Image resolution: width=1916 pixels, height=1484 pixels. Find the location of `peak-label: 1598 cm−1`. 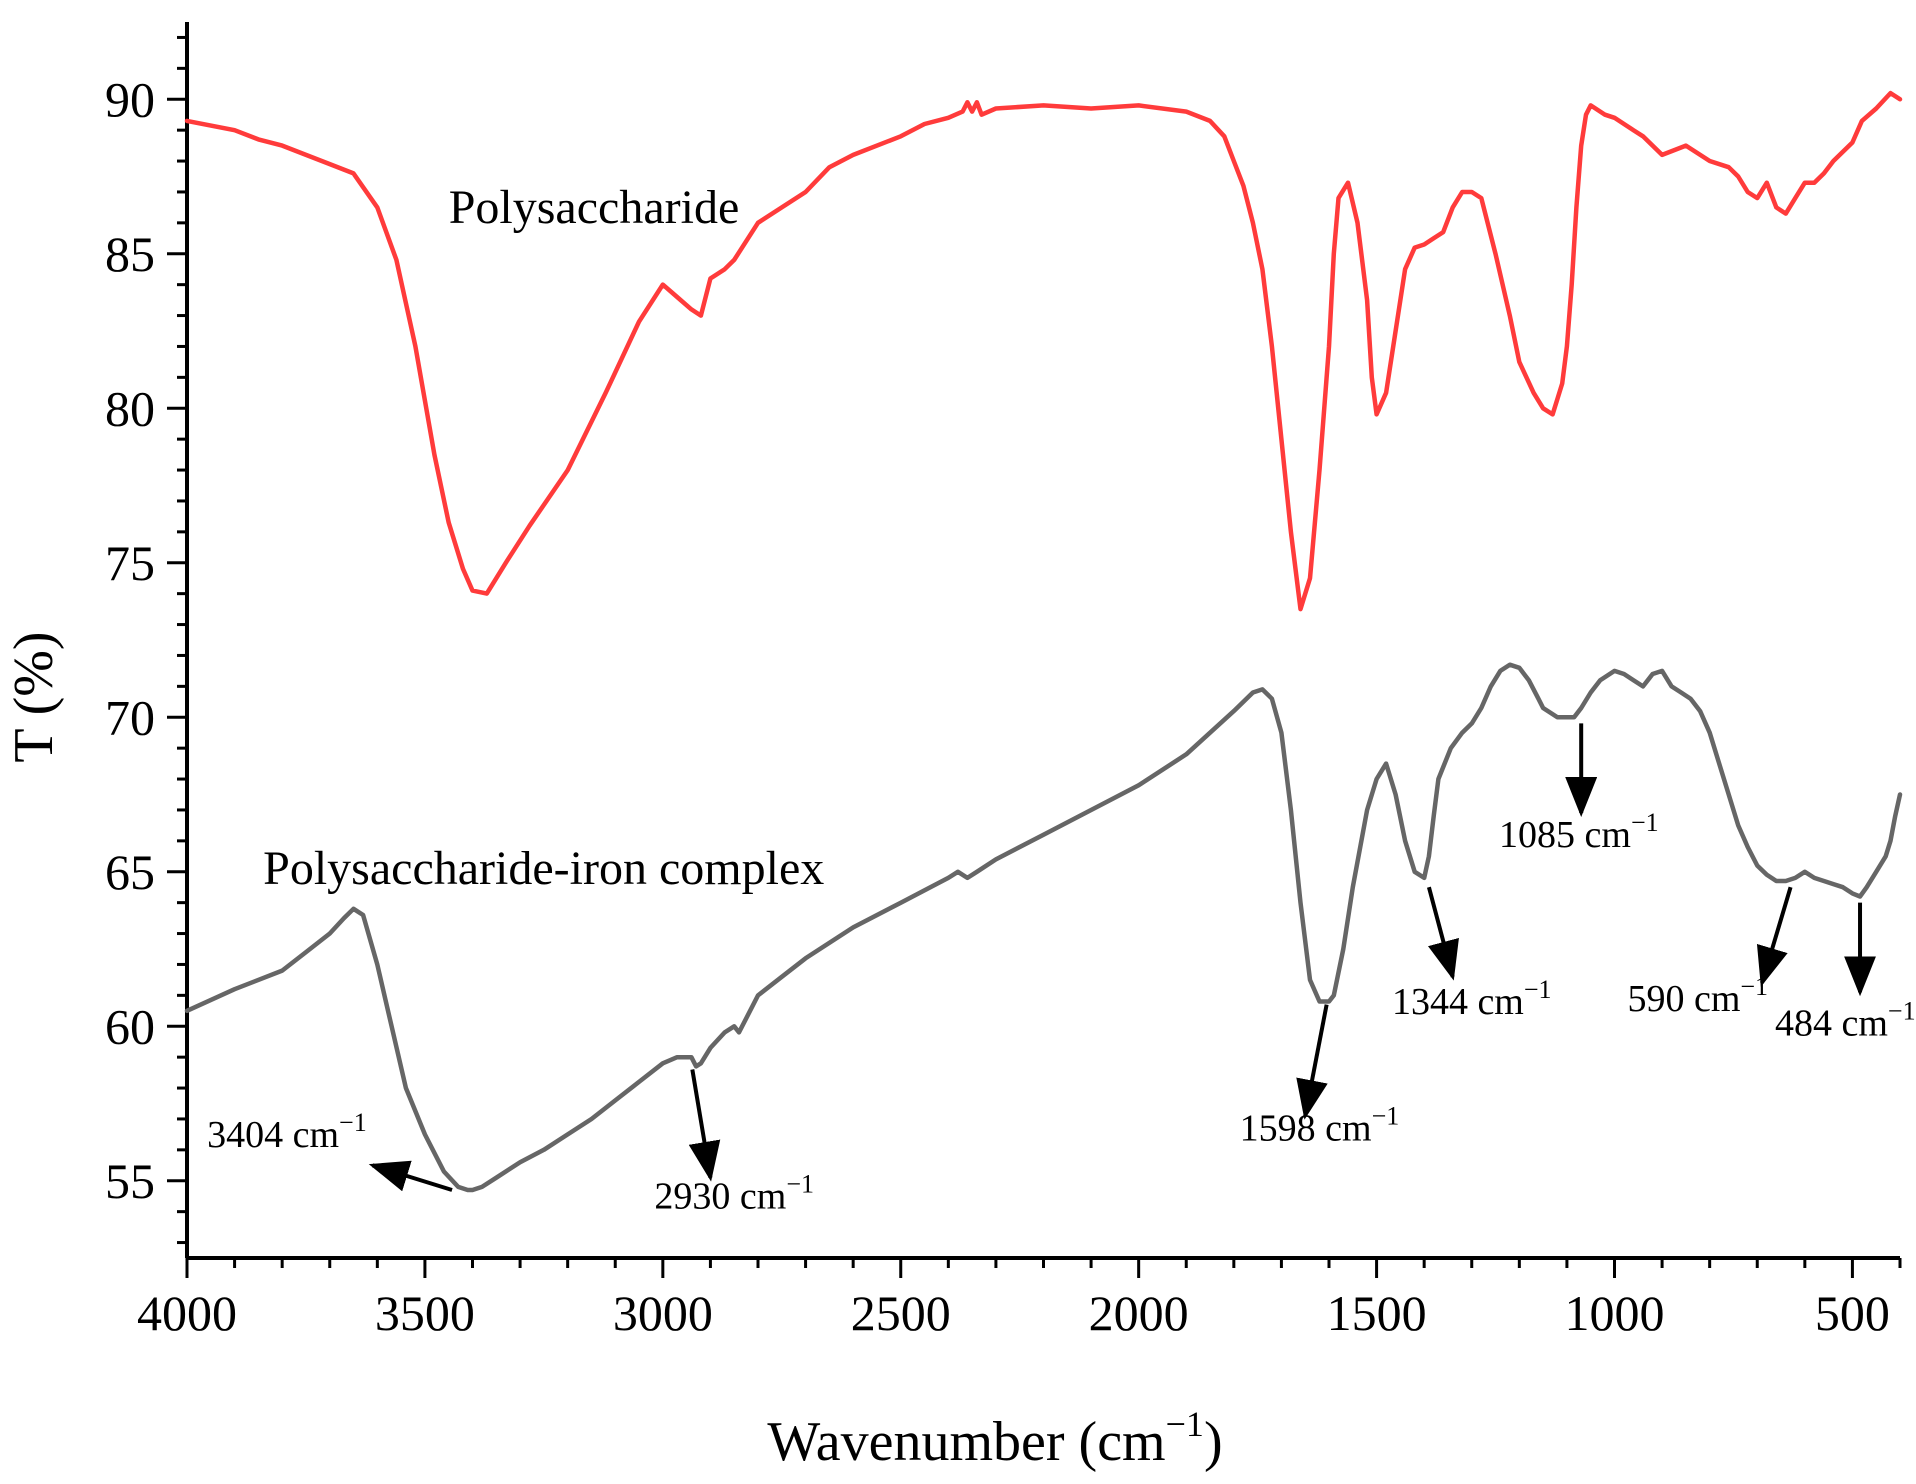

peak-label: 1598 cm−1 is located at coordinates (1320, 1126).